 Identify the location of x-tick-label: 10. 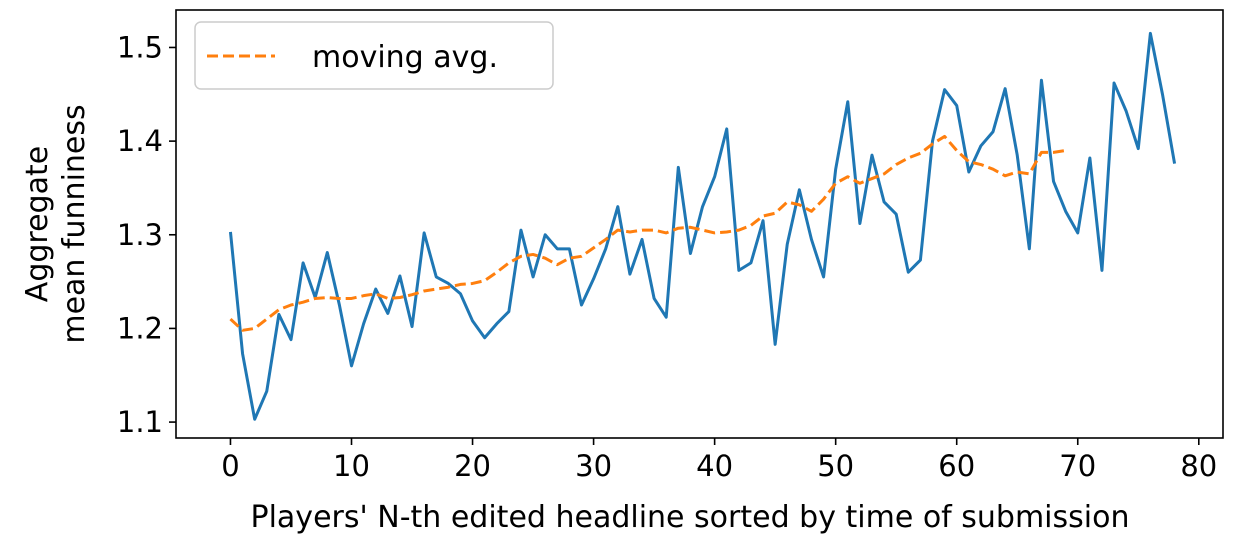
(351, 466).